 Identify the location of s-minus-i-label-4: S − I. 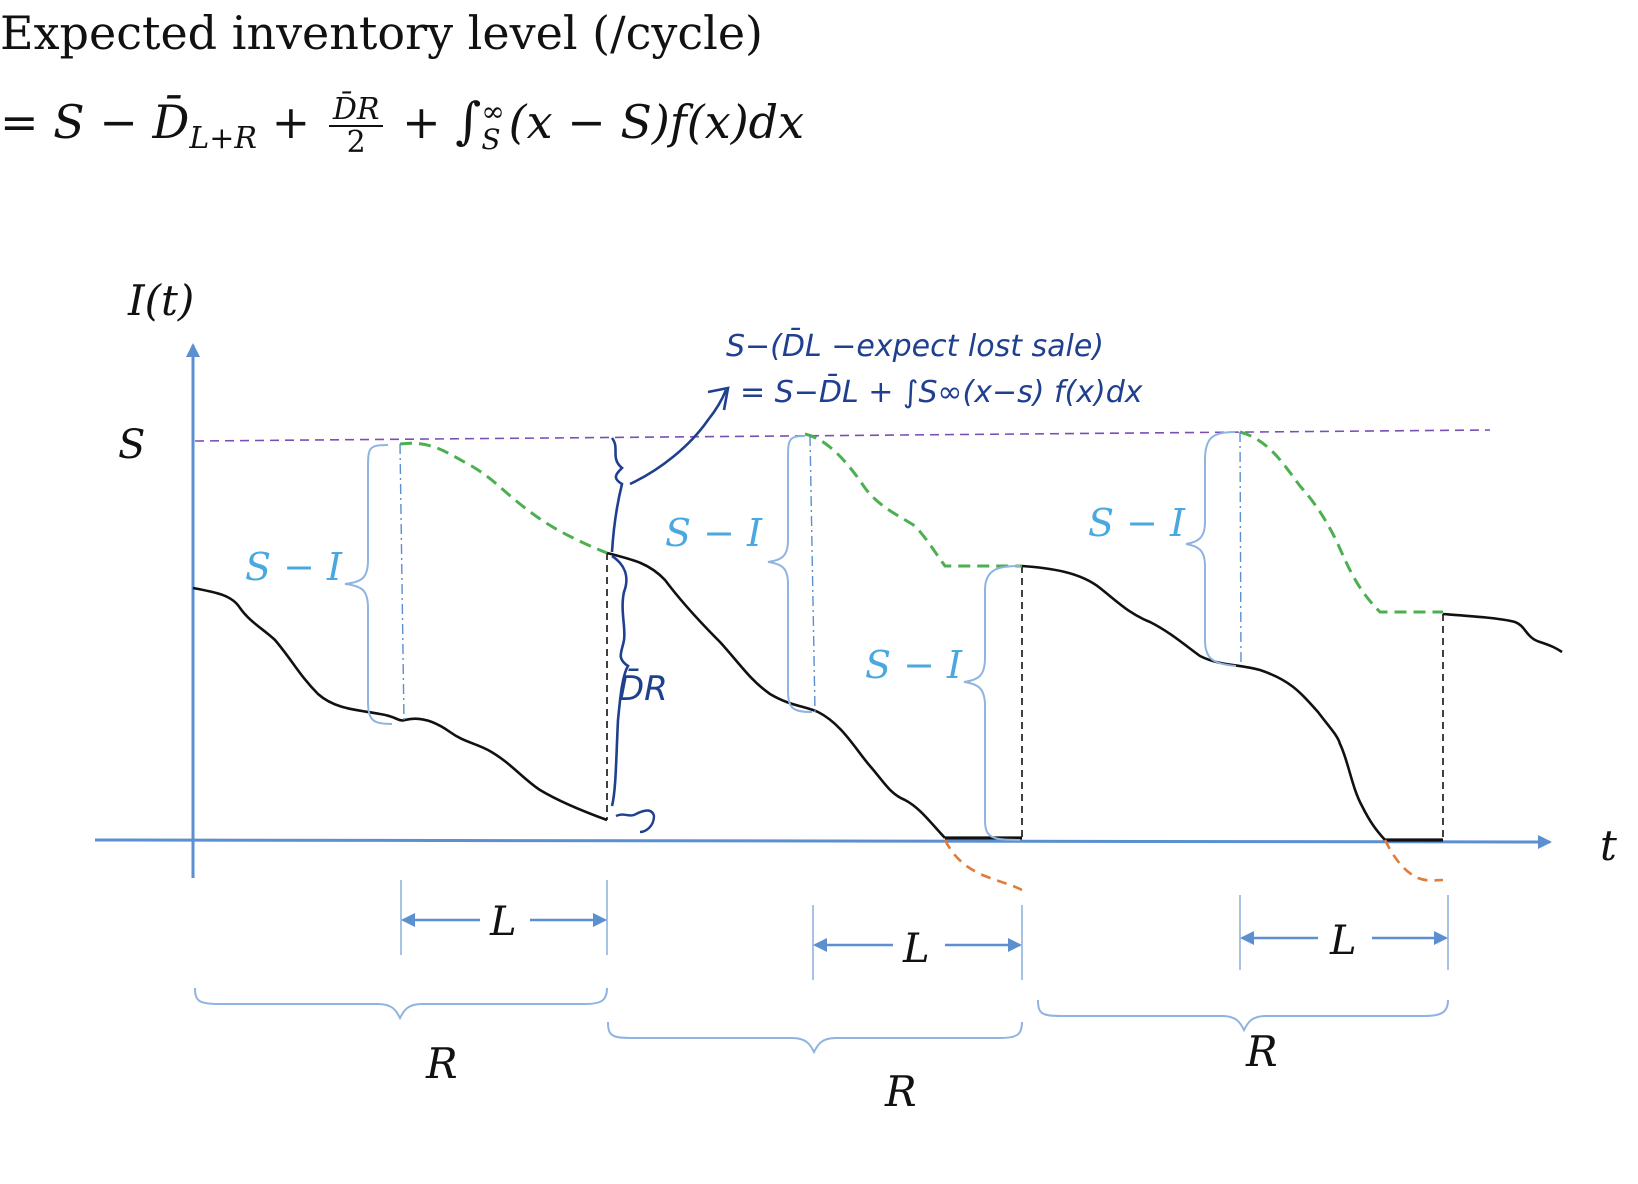
(1137, 523).